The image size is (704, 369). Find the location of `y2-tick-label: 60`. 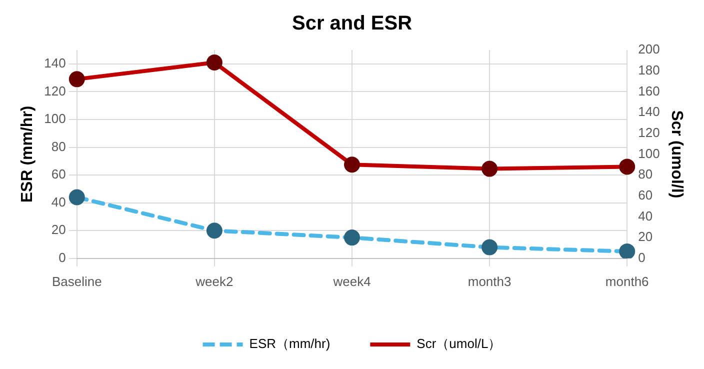

y2-tick-label: 60 is located at coordinates (645, 194).